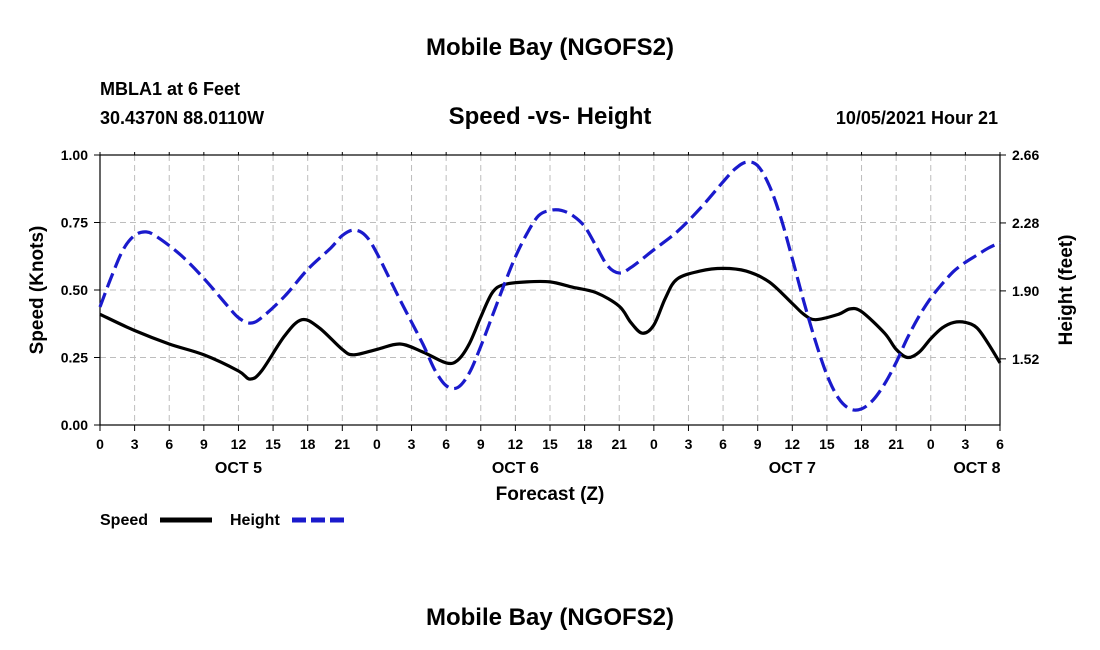  Describe the element at coordinates (1066, 290) in the screenshot. I see `y-axis-right-label: Height (feet)` at that location.